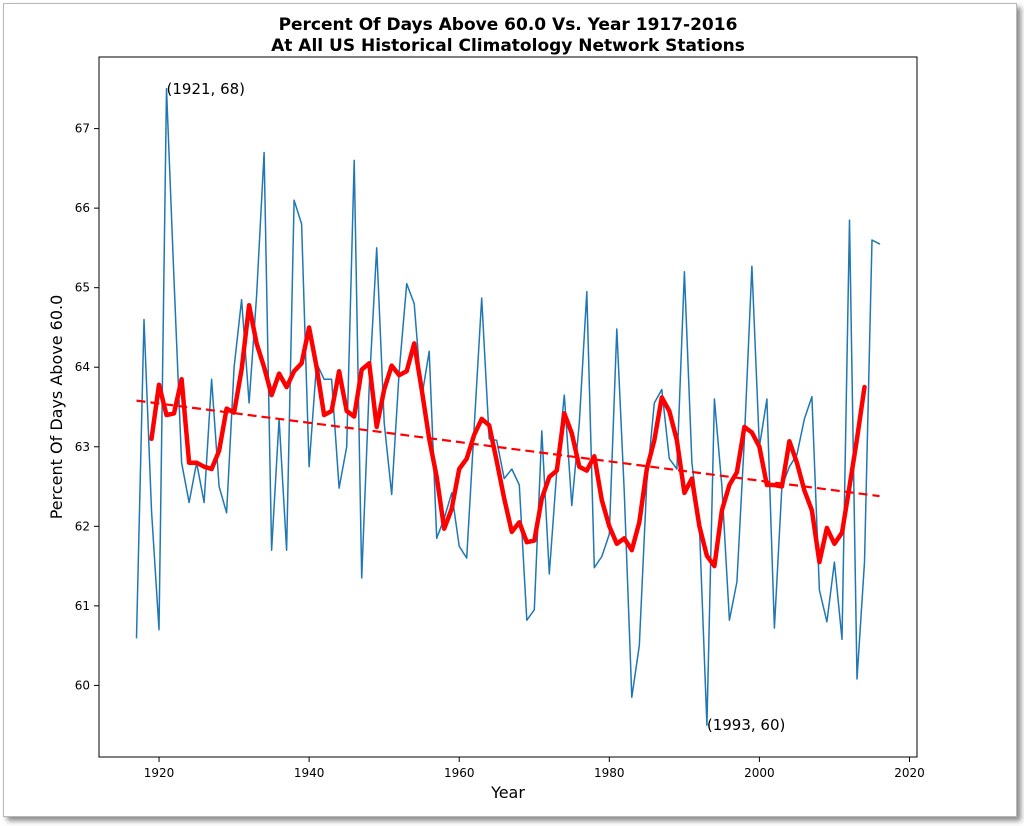 This screenshot has height=826, width=1024. Describe the element at coordinates (459, 773) in the screenshot. I see `x-tick-label: 1960` at that location.